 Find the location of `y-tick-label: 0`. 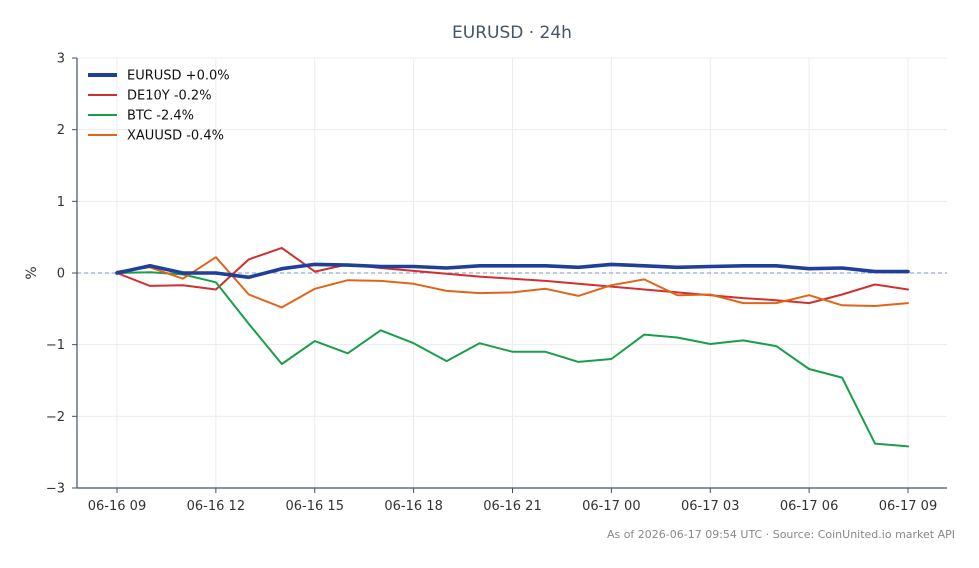

y-tick-label: 0 is located at coordinates (61, 274).